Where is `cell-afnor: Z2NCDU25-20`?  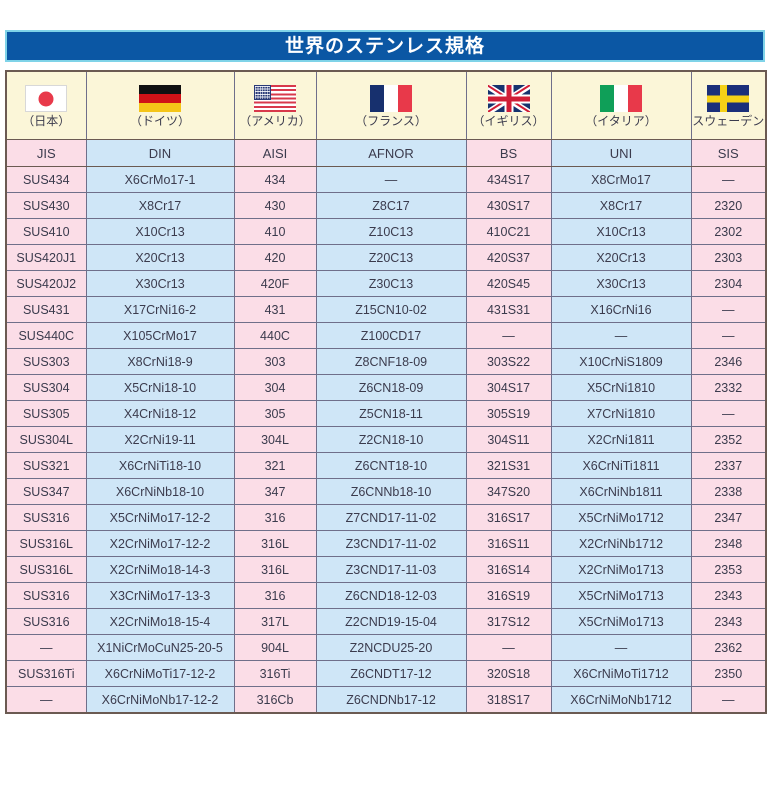 cell-afnor: Z2NCDU25-20 is located at coordinates (391, 647).